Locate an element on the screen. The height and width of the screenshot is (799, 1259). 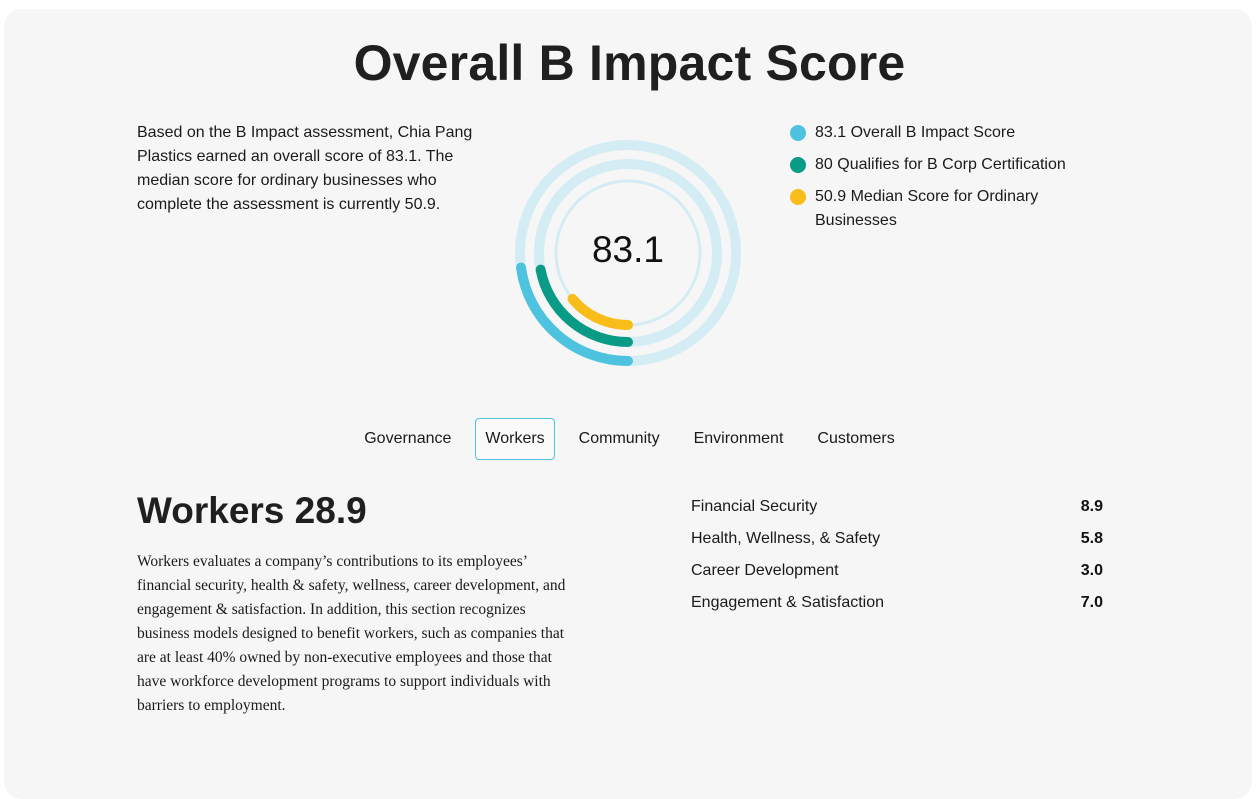
page-title: Overall B Impact Score is located at coordinates (629, 63).